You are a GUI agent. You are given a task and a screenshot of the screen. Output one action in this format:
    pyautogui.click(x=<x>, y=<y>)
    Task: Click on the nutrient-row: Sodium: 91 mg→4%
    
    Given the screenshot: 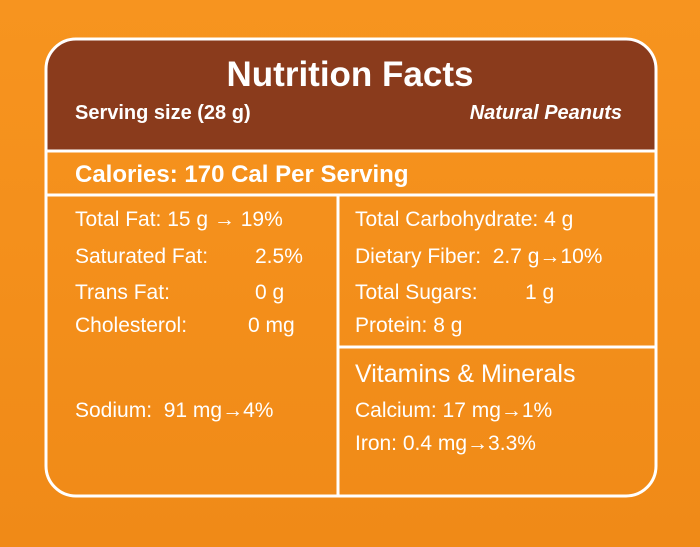 What is the action you would take?
    pyautogui.click(x=174, y=410)
    